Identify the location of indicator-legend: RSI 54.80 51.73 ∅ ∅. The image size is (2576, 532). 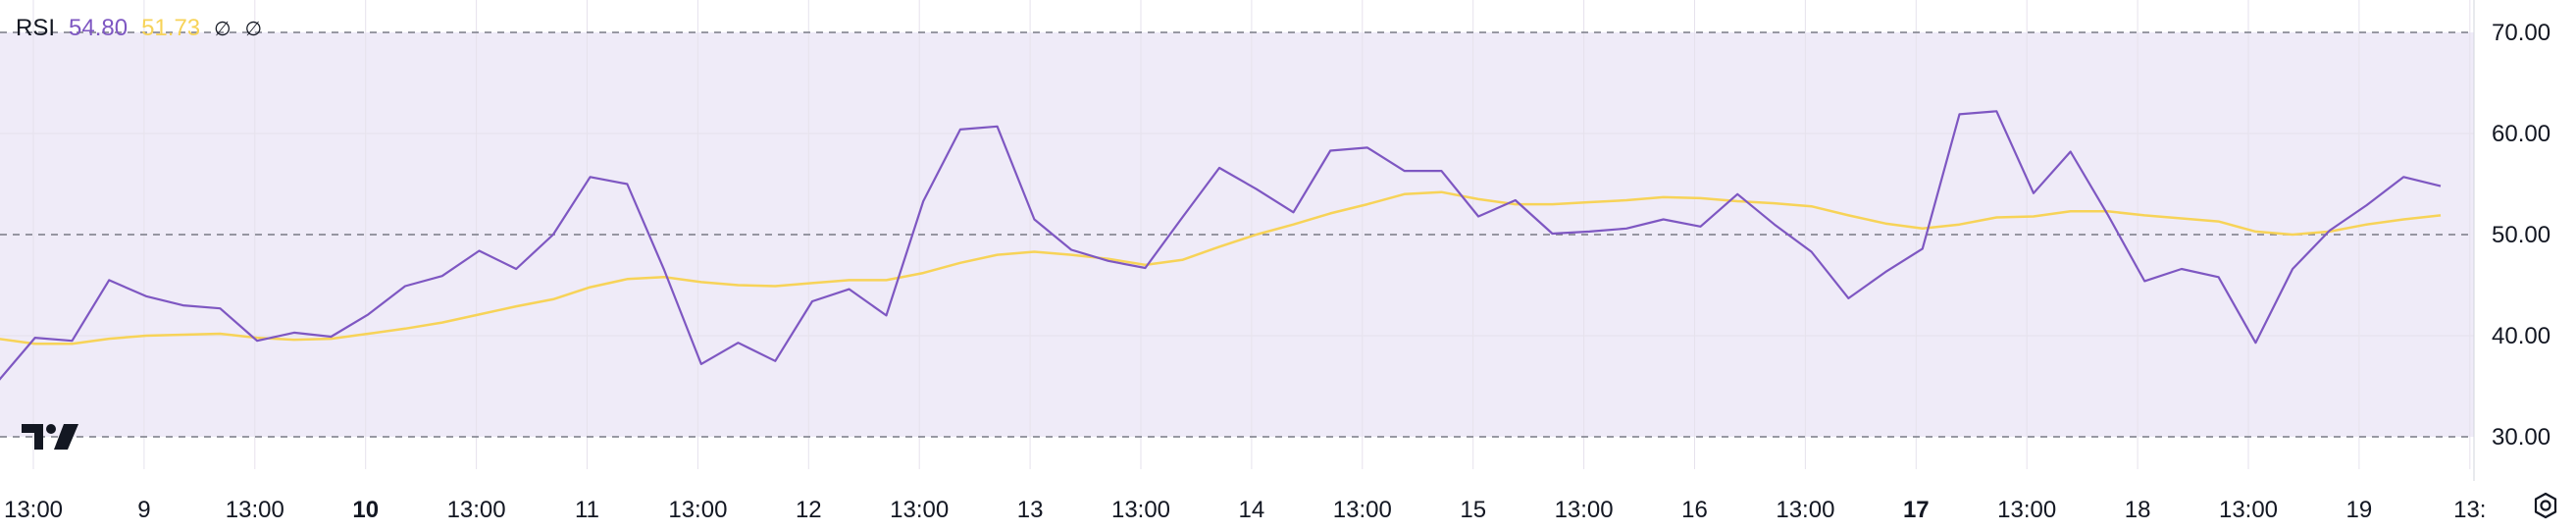
(139, 28).